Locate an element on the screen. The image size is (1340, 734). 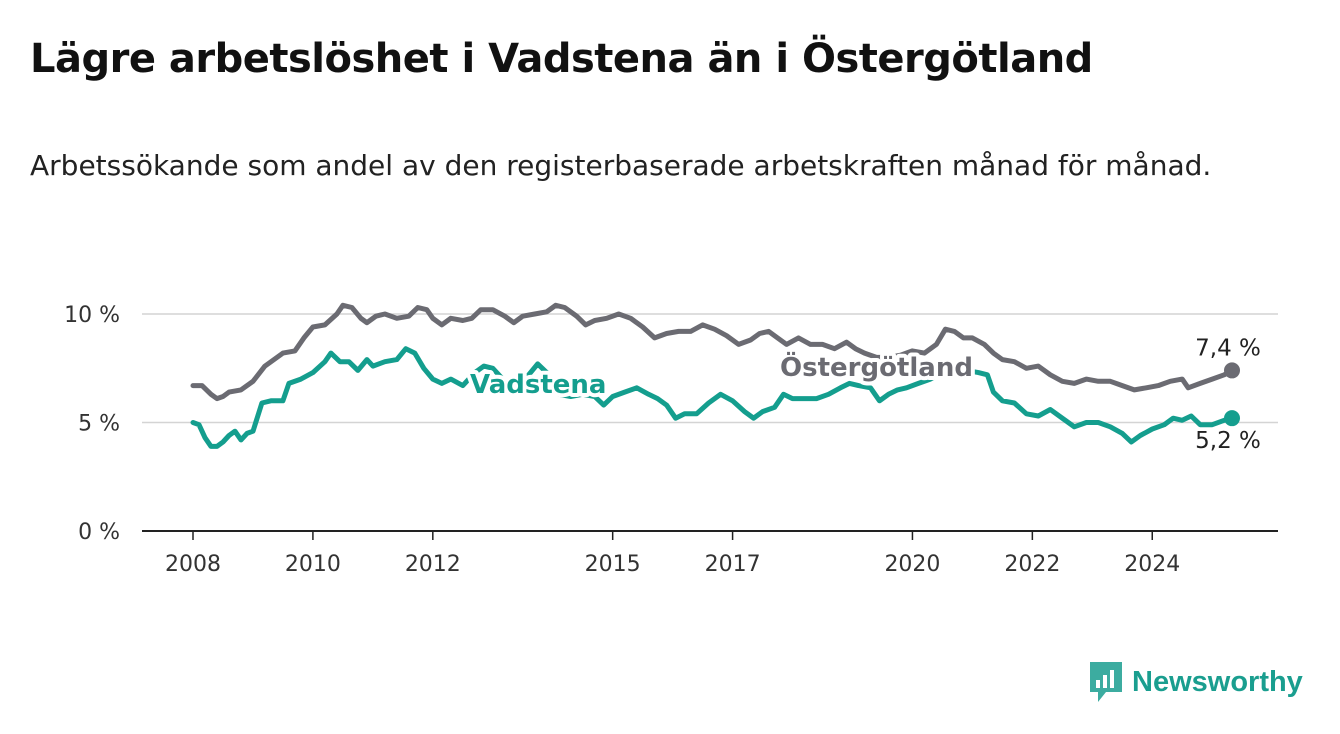
x-tick-label: 2017 is located at coordinates (733, 564).